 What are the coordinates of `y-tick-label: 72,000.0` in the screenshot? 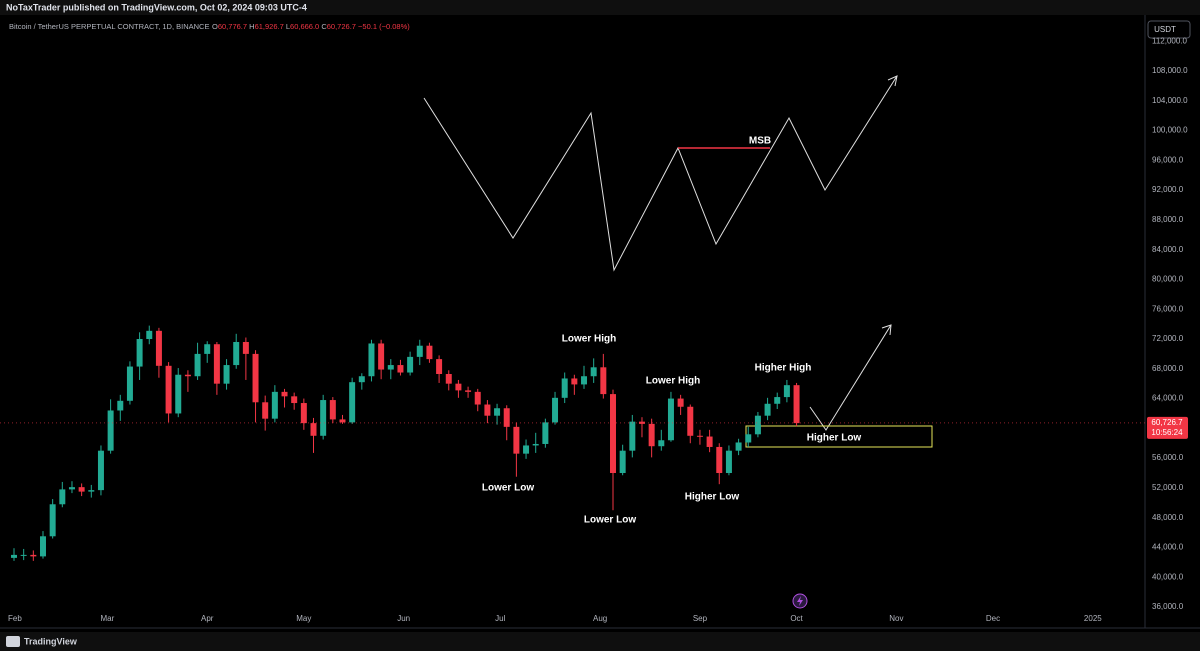 It's located at (1168, 338).